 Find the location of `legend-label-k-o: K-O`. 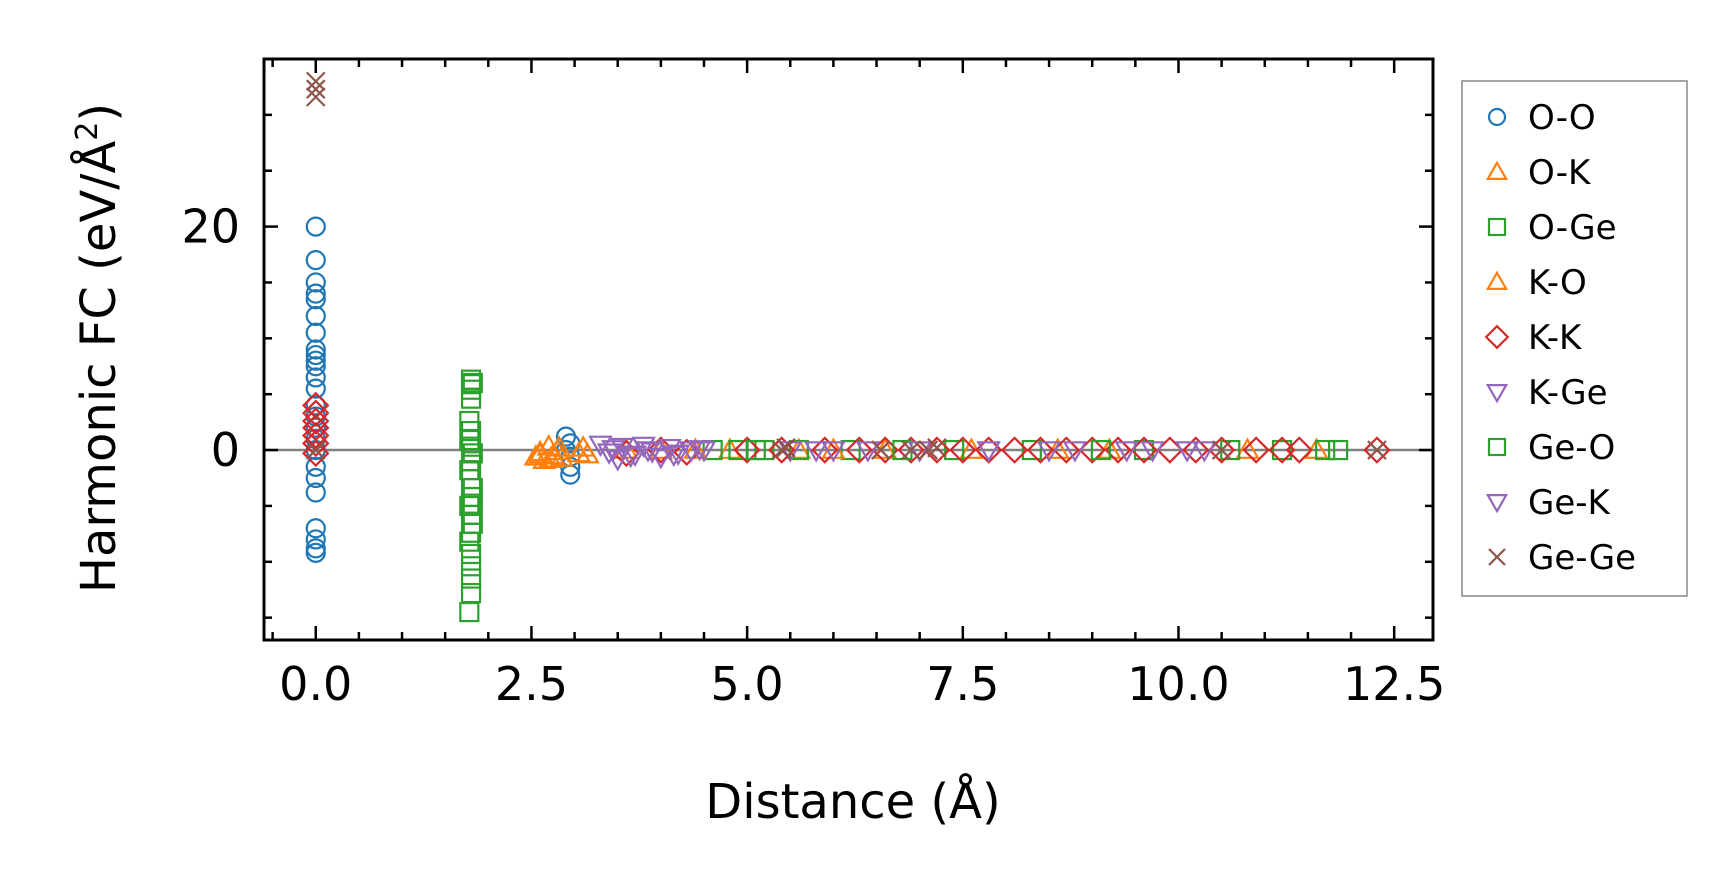

legend-label-k-o: K-O is located at coordinates (1557, 283).